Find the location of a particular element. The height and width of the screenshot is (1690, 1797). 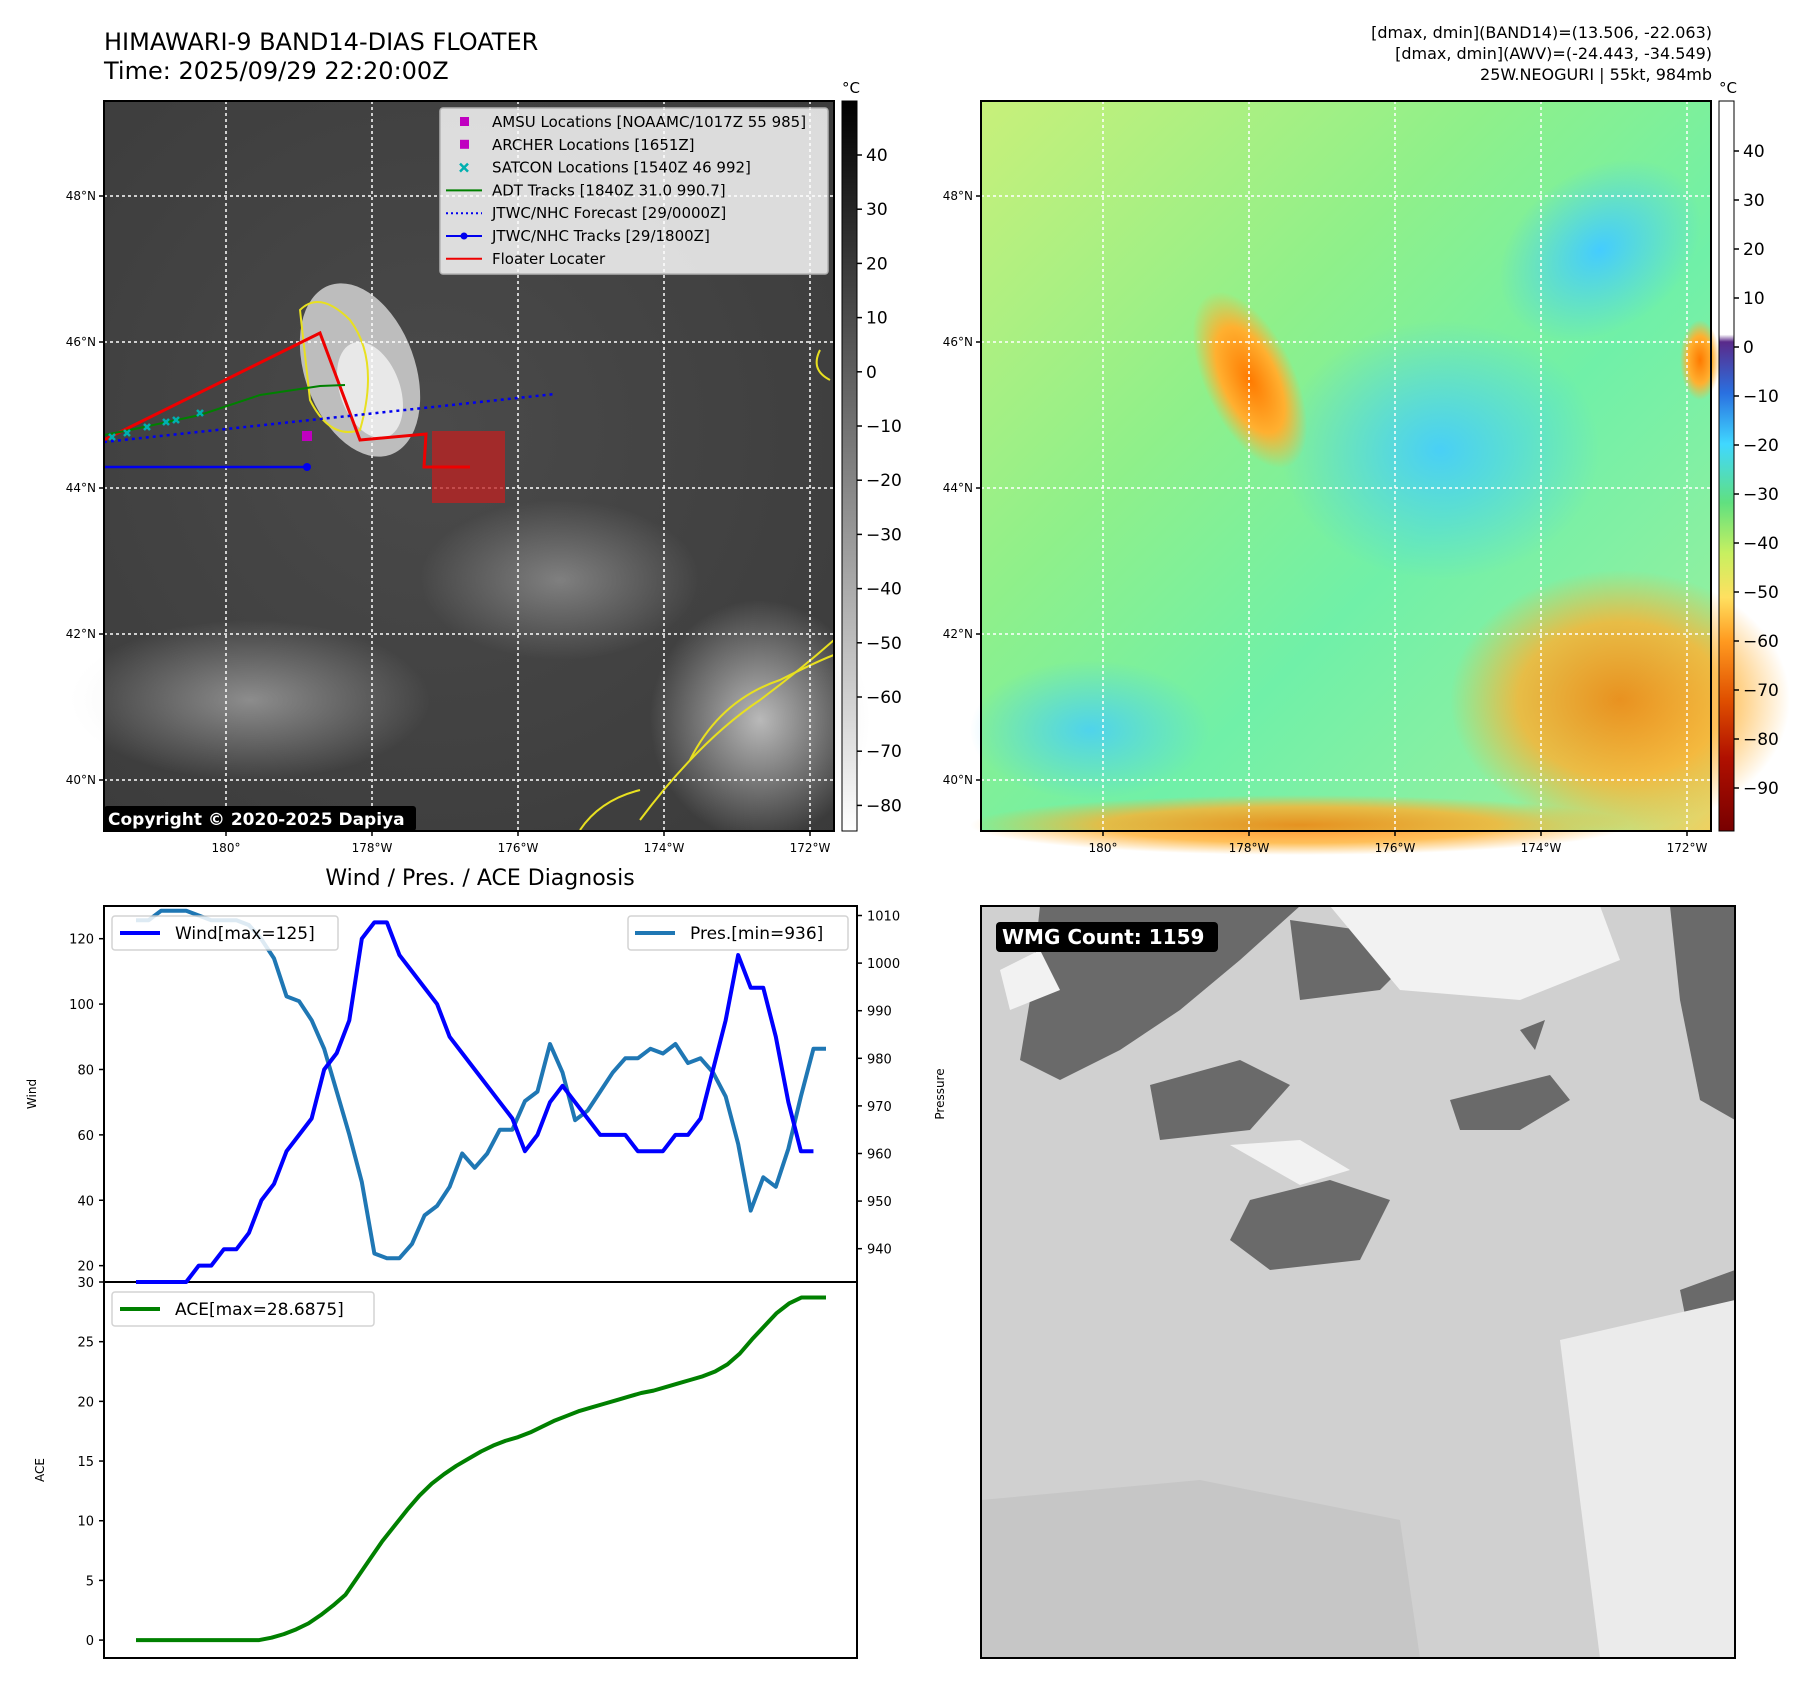

awv-lat-tick-label: 44°N is located at coordinates (958, 488).